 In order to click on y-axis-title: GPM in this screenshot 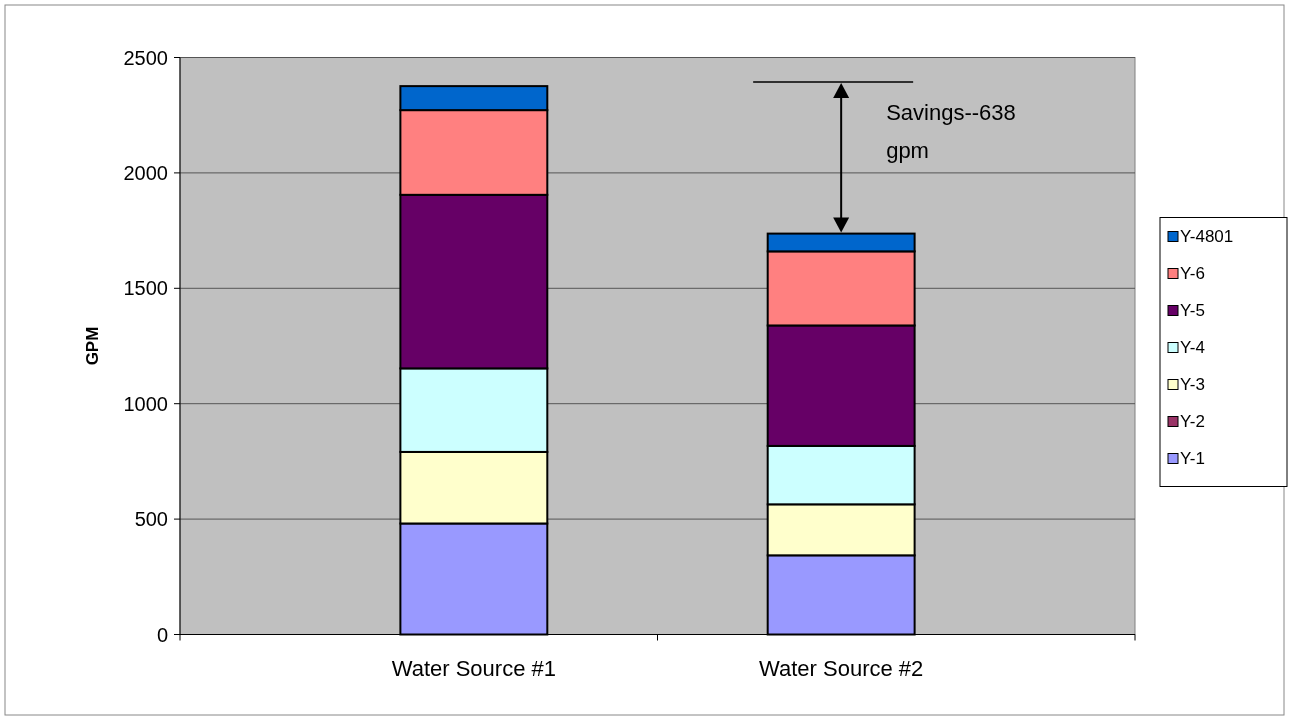, I will do `click(92, 346)`.